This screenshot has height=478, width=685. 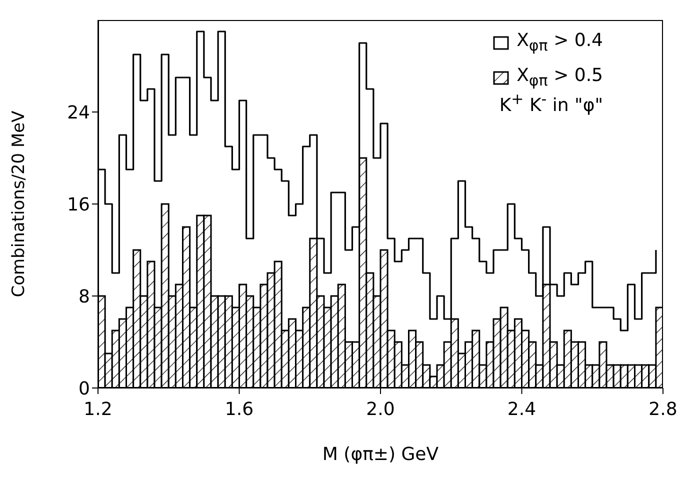 I want to click on y-axis-title: Combinations/20 MeV, so click(x=19, y=204).